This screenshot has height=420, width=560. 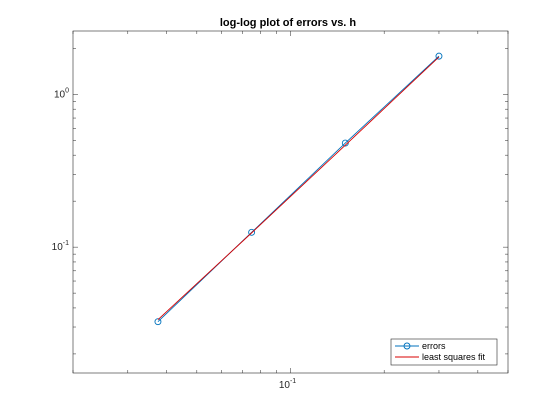 What do you see at coordinates (434, 346) in the screenshot?
I see `legend-entry: errors` at bounding box center [434, 346].